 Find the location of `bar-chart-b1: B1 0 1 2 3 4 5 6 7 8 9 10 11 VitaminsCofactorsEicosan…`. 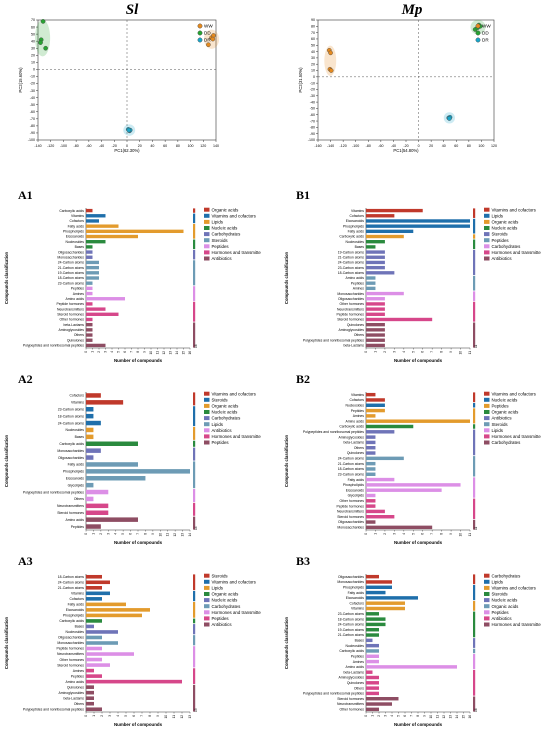

bar-chart-b1: B1 0 1 2 3 4 5 6 7 8 9 10 11 VitaminsCofactorsEicosan… is located at coordinates (412, 275).